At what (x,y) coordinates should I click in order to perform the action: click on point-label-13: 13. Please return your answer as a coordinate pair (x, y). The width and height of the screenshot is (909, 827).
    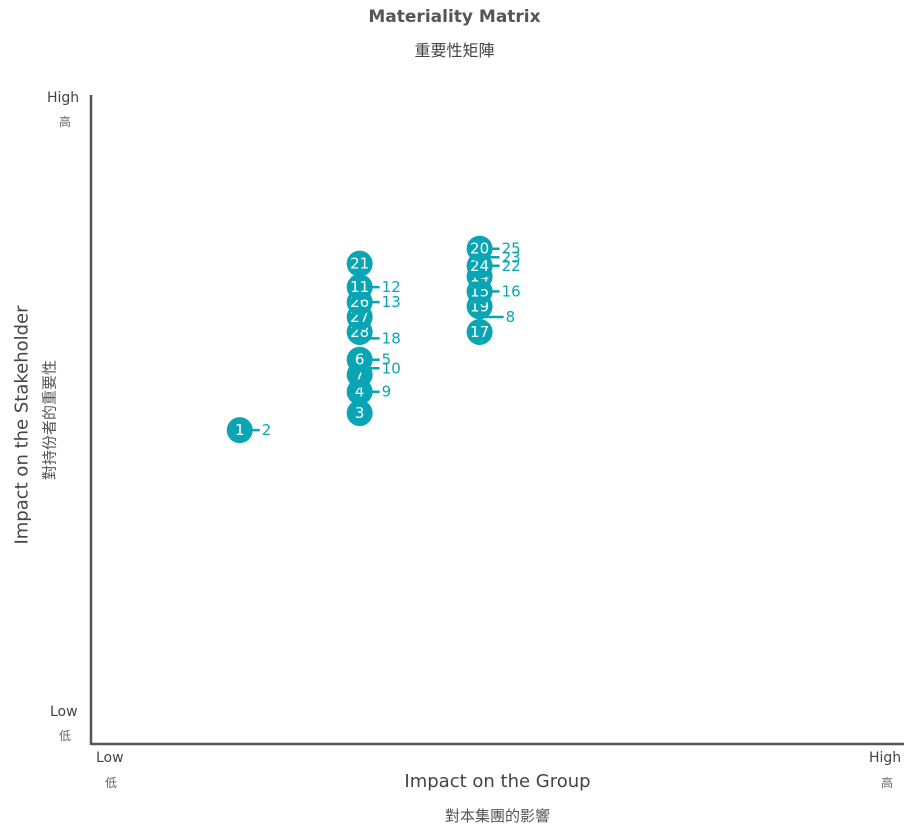
    Looking at the image, I should click on (391, 302).